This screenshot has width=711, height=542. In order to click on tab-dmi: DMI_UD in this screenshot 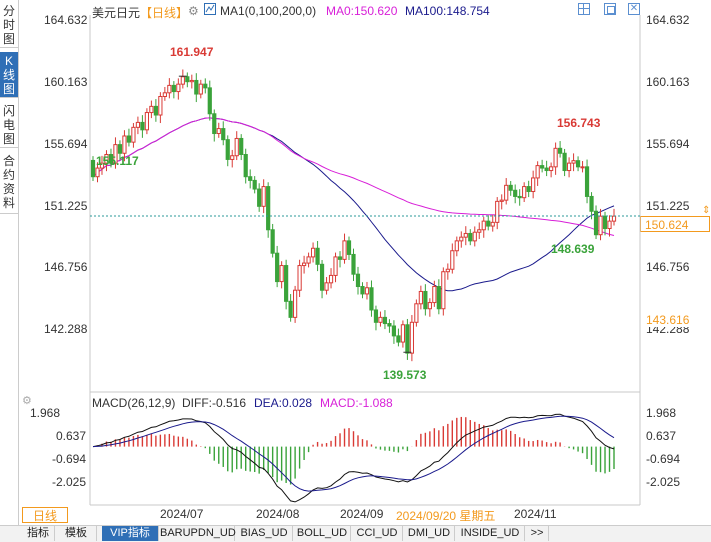, I will do `click(429, 533)`.